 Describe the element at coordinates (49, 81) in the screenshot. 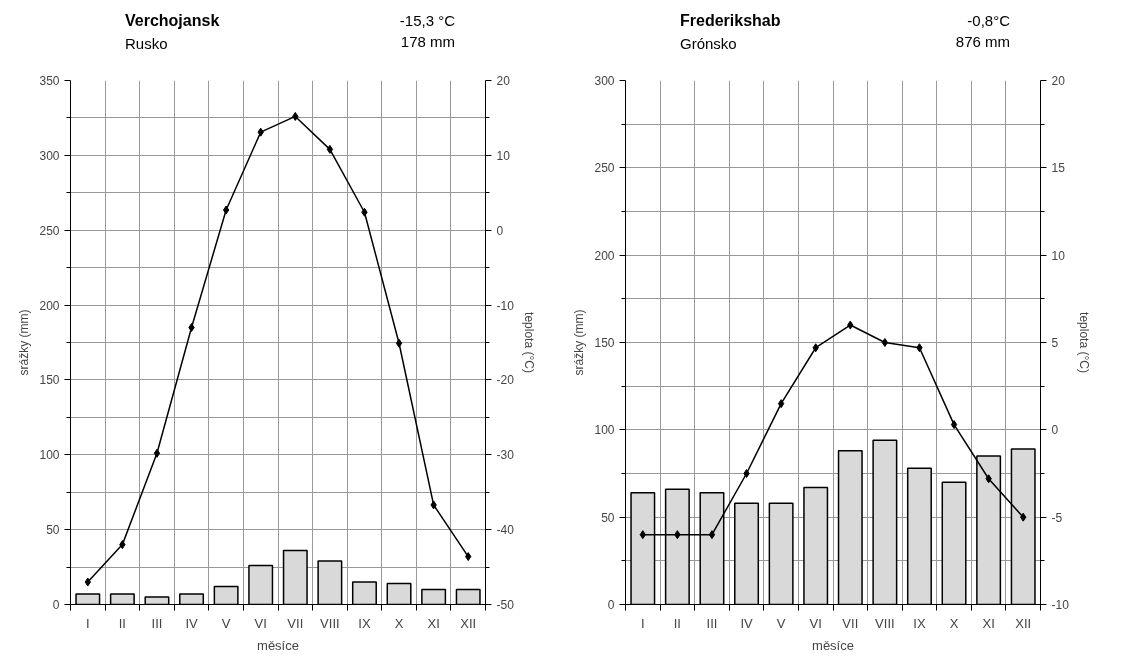

I see `y-tick-label: 350` at that location.